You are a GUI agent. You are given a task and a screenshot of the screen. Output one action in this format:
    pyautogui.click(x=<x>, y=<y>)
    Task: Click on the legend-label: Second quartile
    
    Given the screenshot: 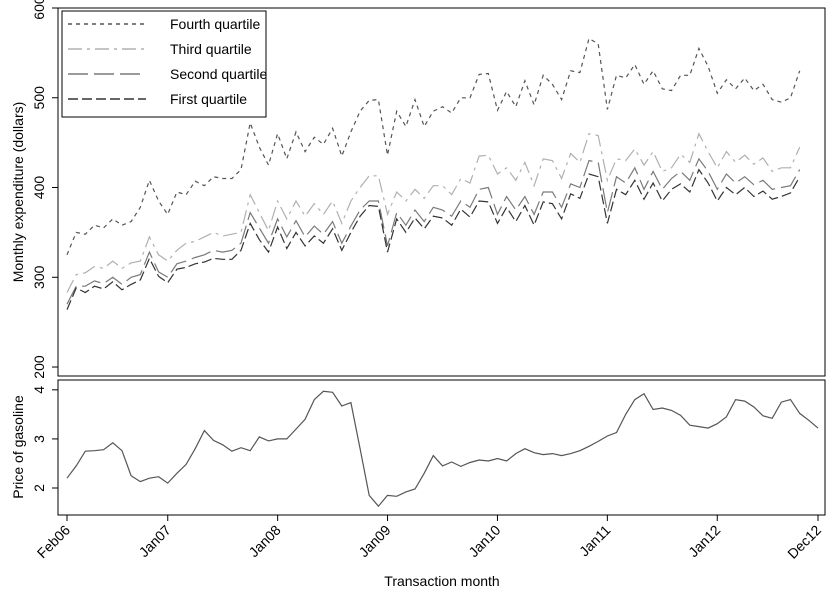 What is the action you would take?
    pyautogui.click(x=219, y=74)
    